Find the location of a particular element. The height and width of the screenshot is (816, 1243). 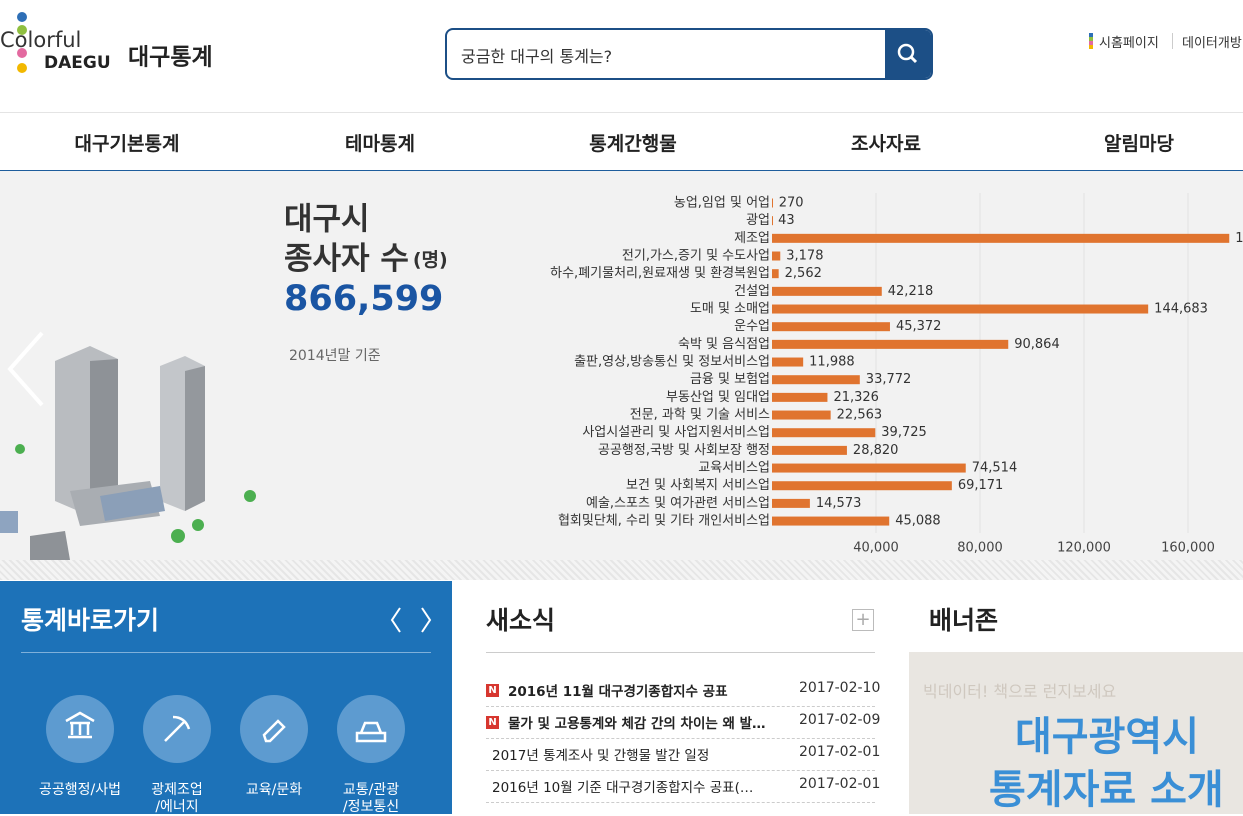

top-link: 데이터개방 is located at coordinates (1212, 43).